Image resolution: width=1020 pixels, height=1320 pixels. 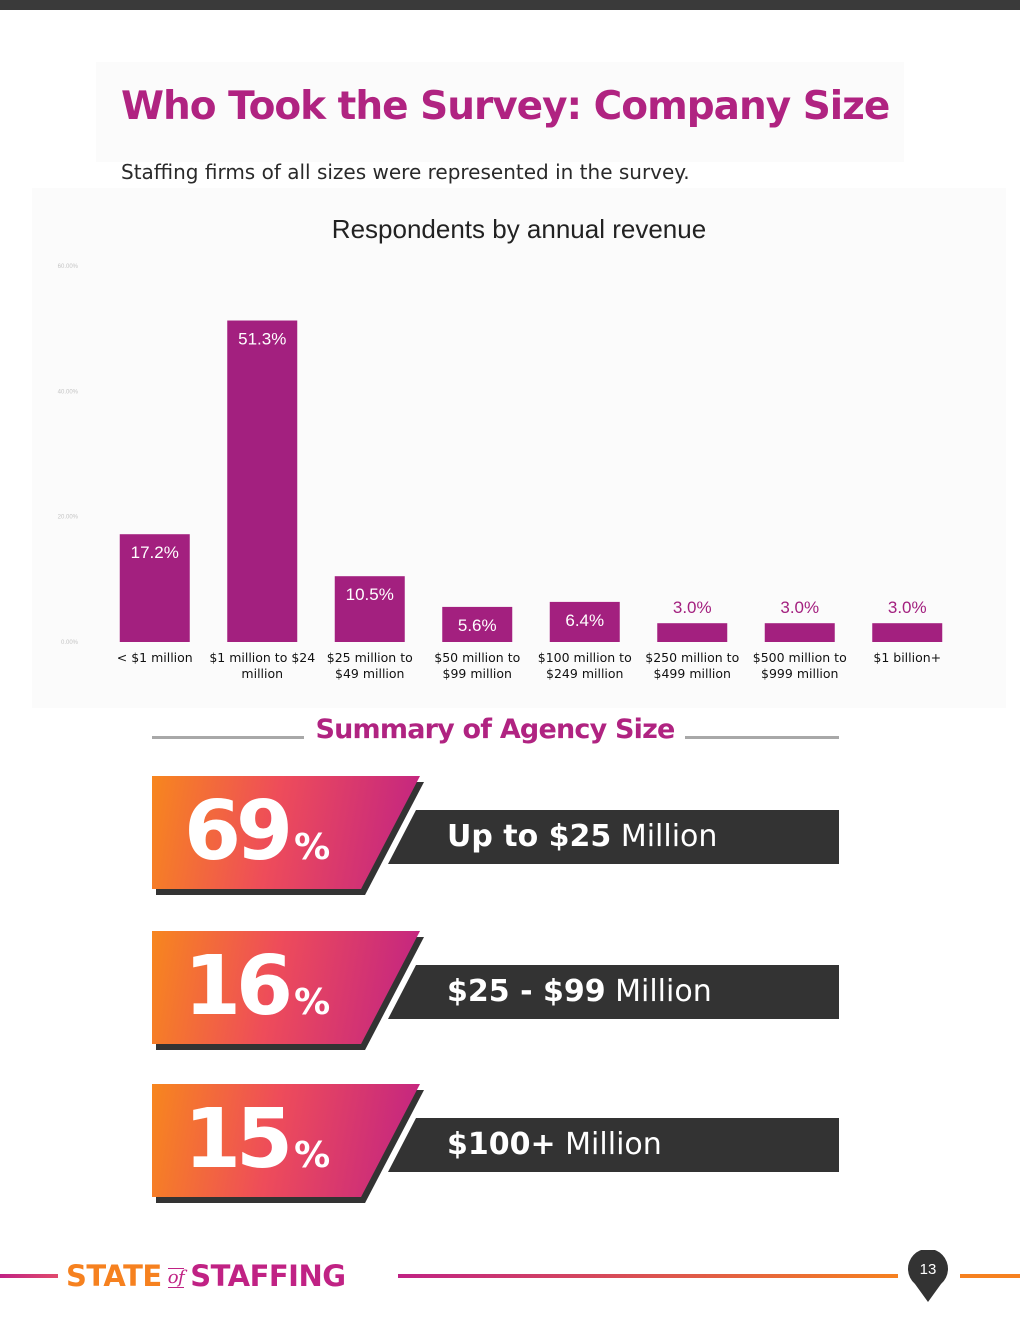 I want to click on summary-rule-left, so click(x=228, y=737).